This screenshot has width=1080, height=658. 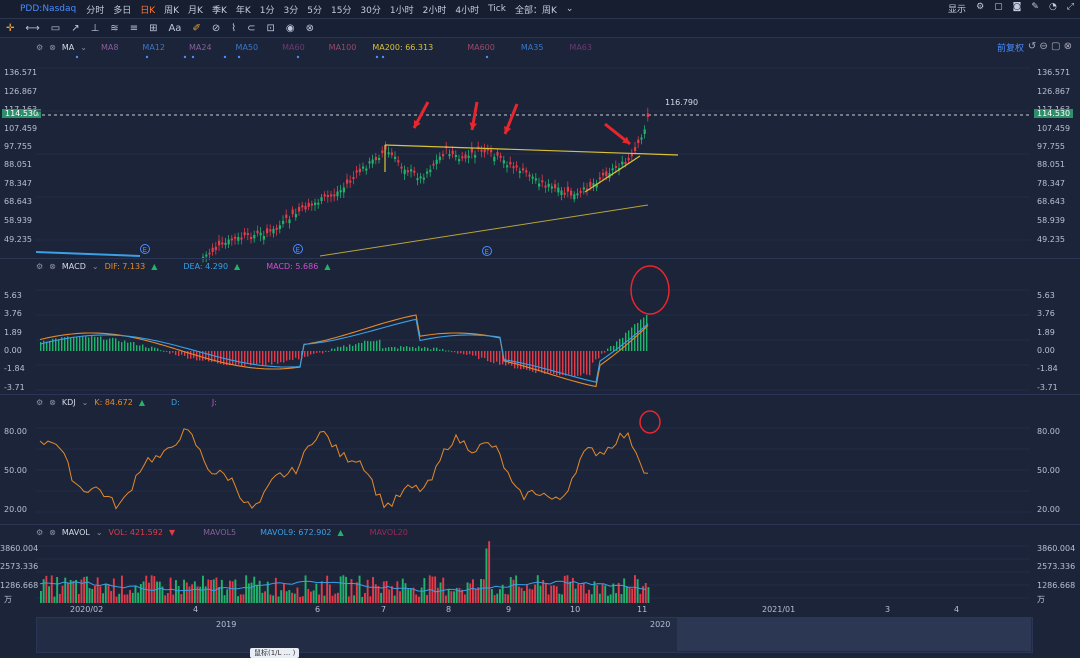 I want to click on gear-icon: ⚙, so click(x=980, y=7).